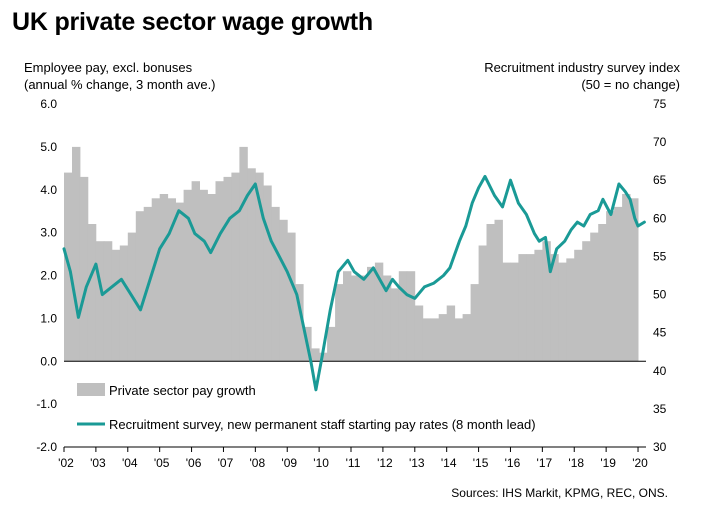 Image resolution: width=702 pixels, height=508 pixels. Describe the element at coordinates (582, 67) in the screenshot. I see `right-axis-title-line1: Recruitment industry survey index` at that location.